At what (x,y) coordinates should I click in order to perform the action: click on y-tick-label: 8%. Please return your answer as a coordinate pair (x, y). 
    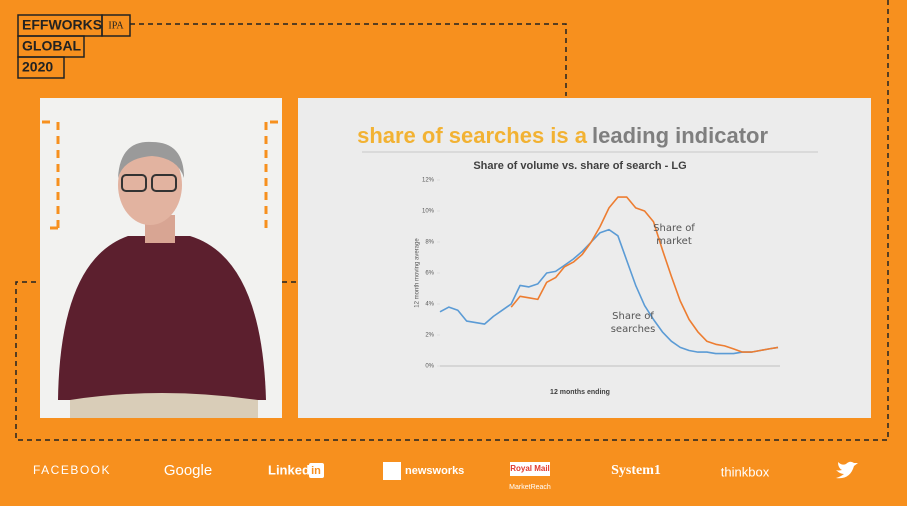
    Looking at the image, I should click on (429, 243).